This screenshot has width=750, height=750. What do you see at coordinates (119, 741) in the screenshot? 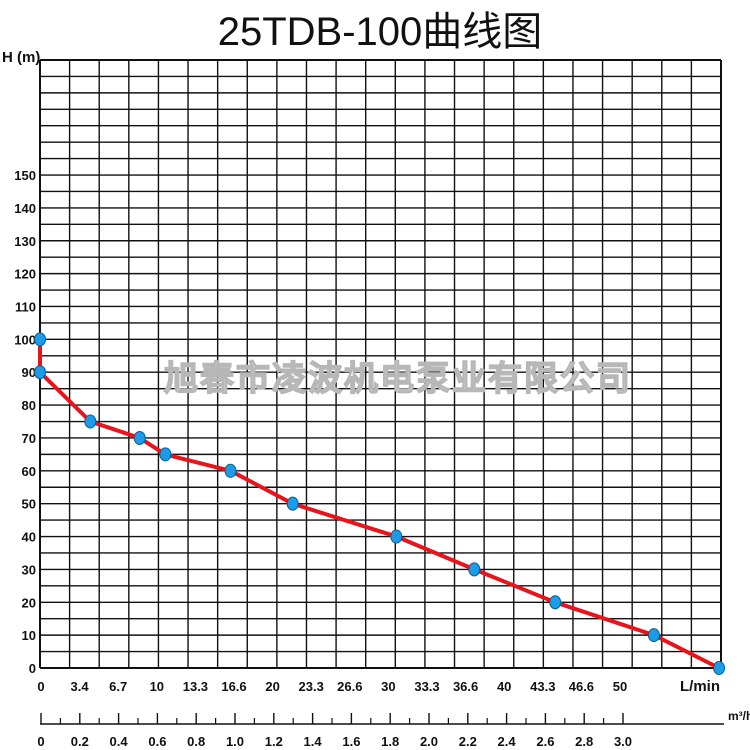
I see `x2-tick-label: 0.4` at bounding box center [119, 741].